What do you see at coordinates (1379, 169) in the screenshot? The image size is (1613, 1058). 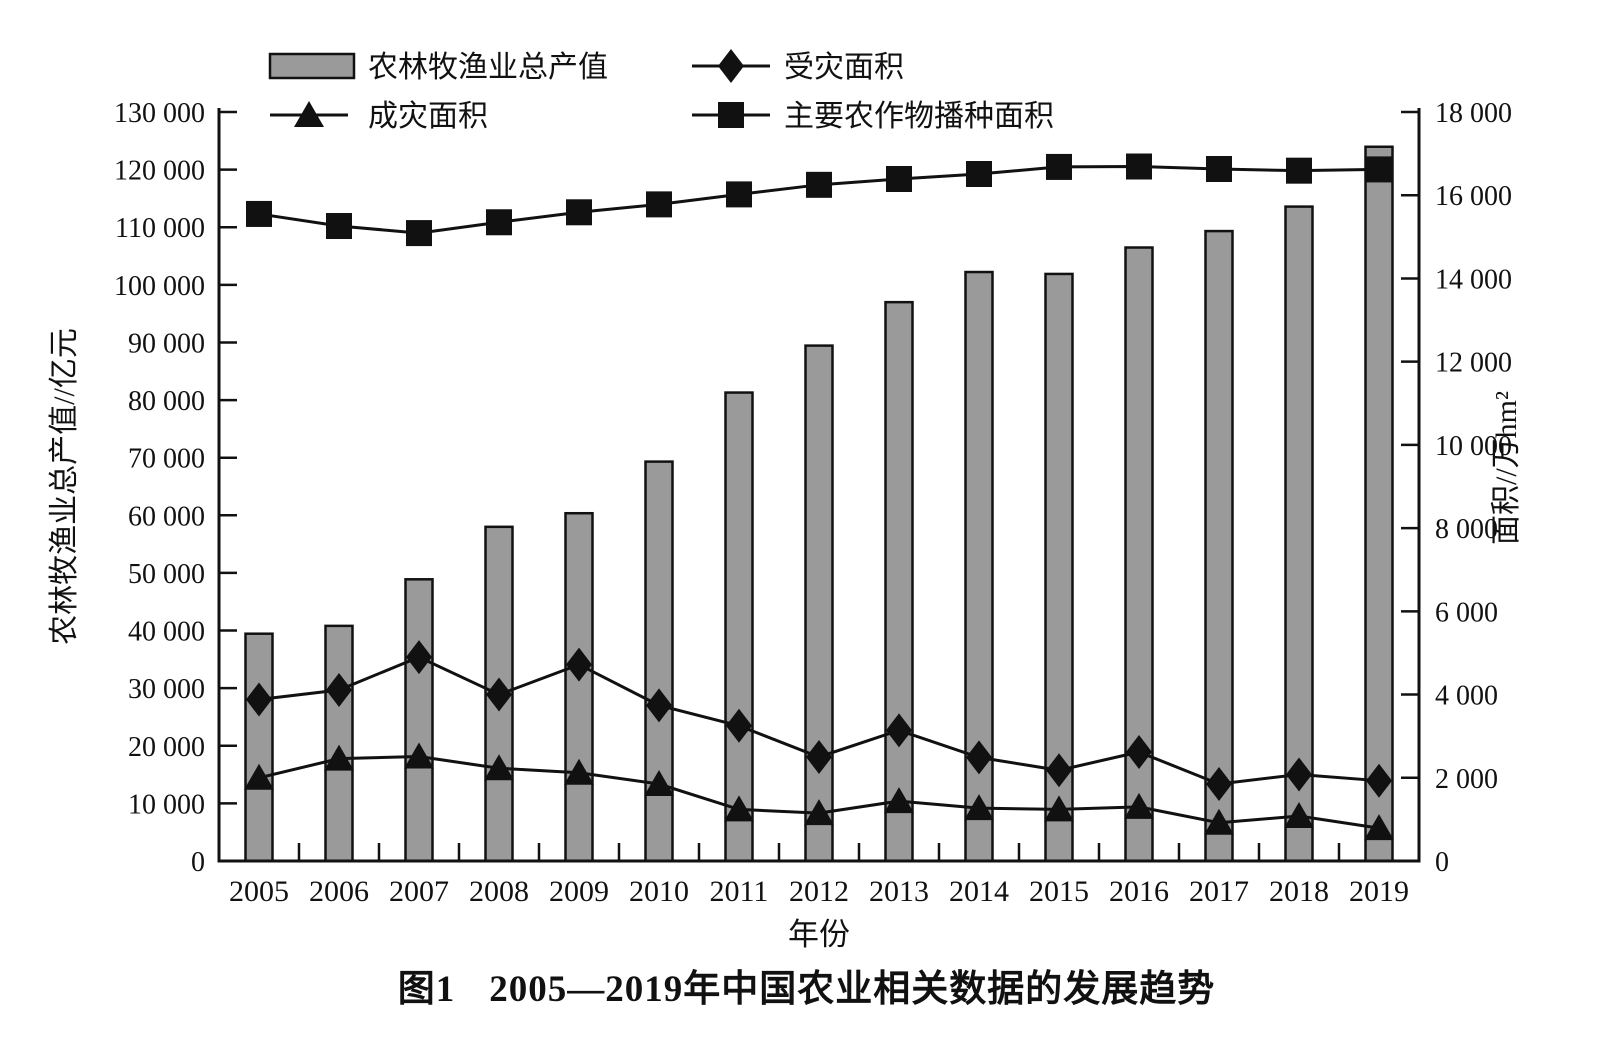 I see `square-2019` at bounding box center [1379, 169].